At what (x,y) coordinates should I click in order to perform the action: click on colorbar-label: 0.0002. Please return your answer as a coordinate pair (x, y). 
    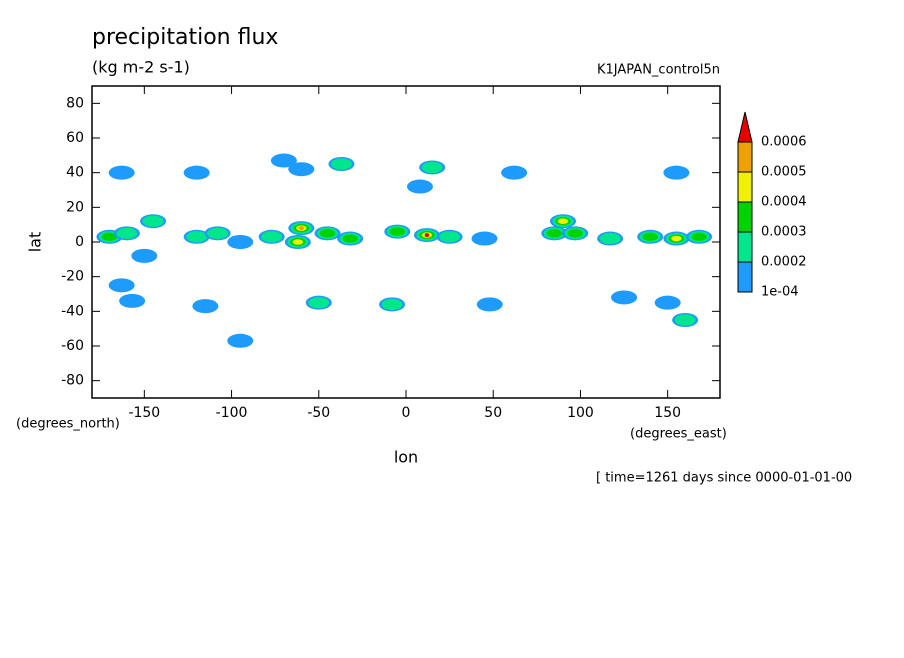
    Looking at the image, I should click on (784, 262).